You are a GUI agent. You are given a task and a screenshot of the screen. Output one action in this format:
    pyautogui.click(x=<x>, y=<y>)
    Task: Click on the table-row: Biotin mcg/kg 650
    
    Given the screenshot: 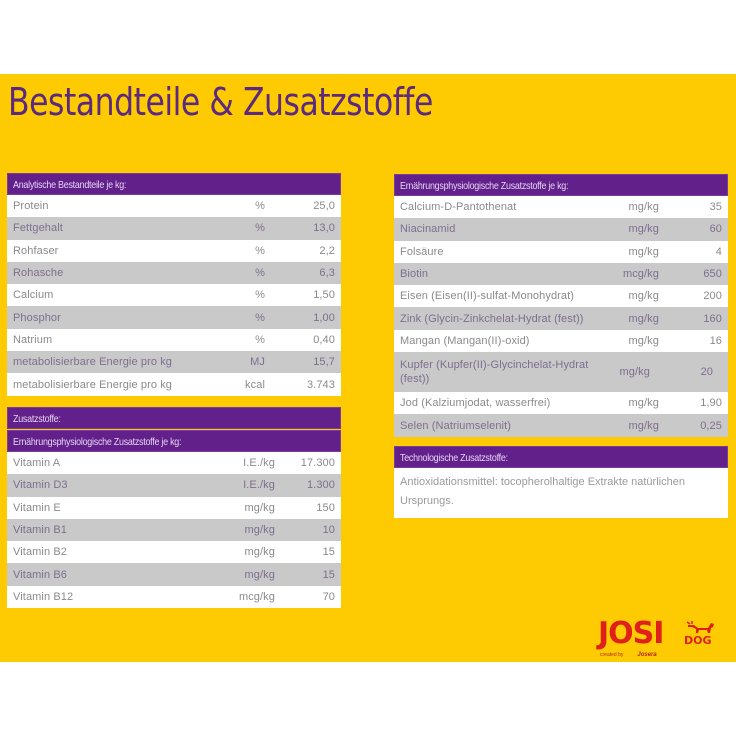 What is the action you would take?
    pyautogui.click(x=561, y=274)
    